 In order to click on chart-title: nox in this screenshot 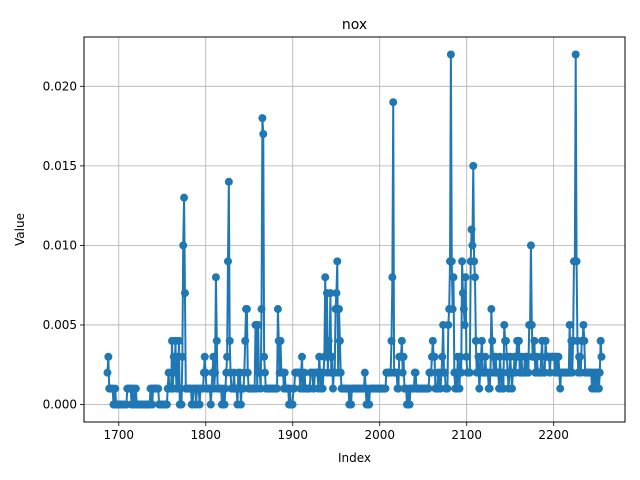, I will do `click(354, 25)`.